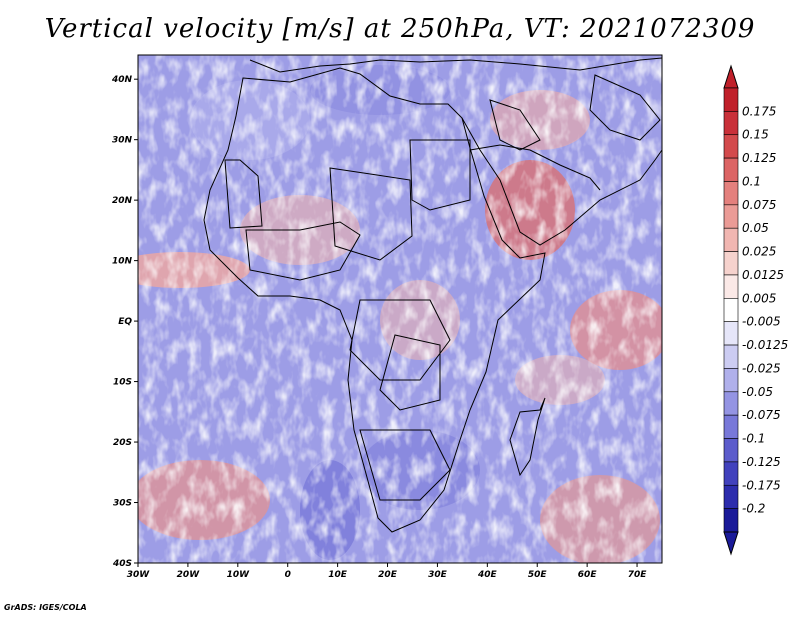 This screenshot has height=618, width=800. Describe the element at coordinates (189, 575) in the screenshot. I see `lon-label: 20W` at that location.